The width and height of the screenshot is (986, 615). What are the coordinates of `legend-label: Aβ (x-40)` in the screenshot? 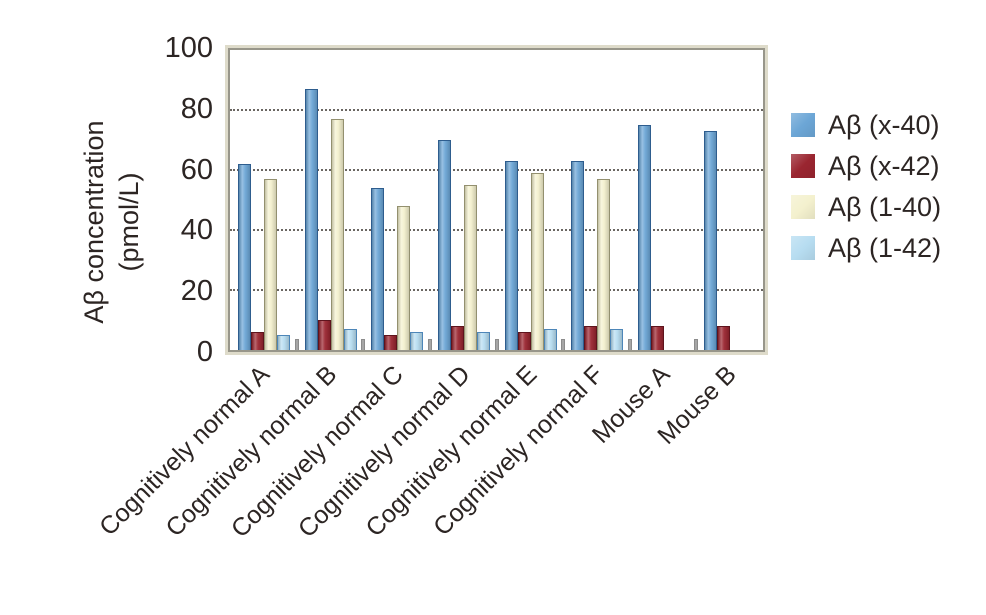 It's located at (884, 124).